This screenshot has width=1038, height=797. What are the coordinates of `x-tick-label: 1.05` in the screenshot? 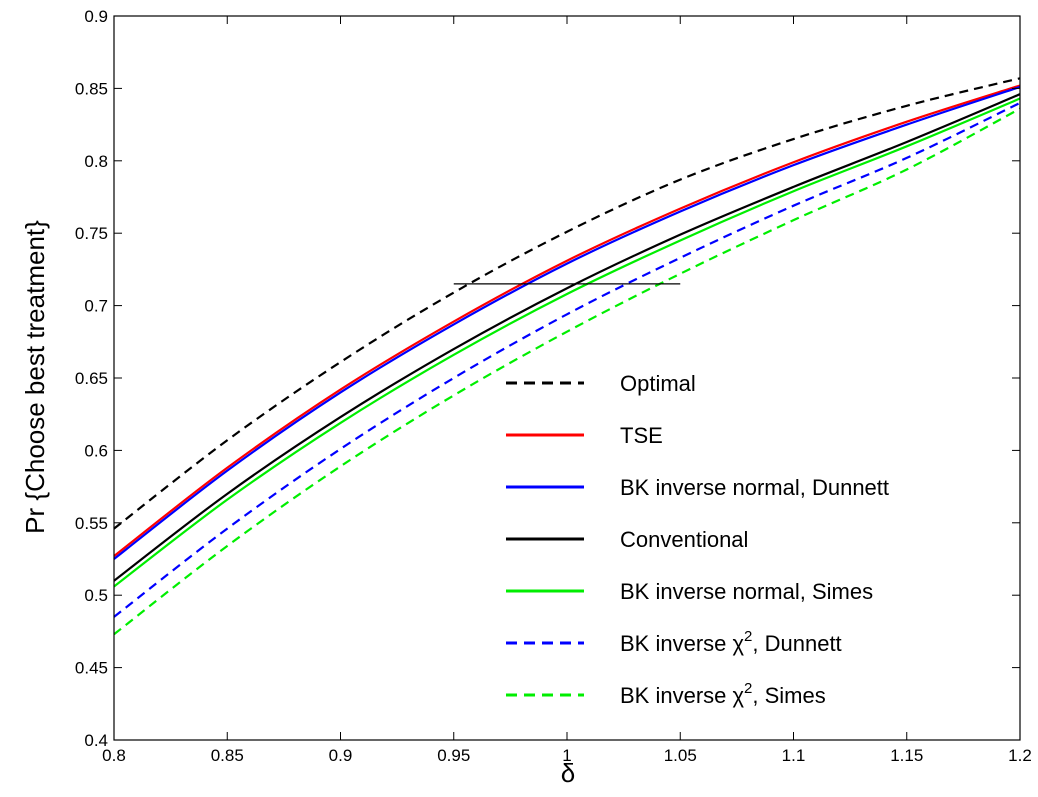 It's located at (680, 755).